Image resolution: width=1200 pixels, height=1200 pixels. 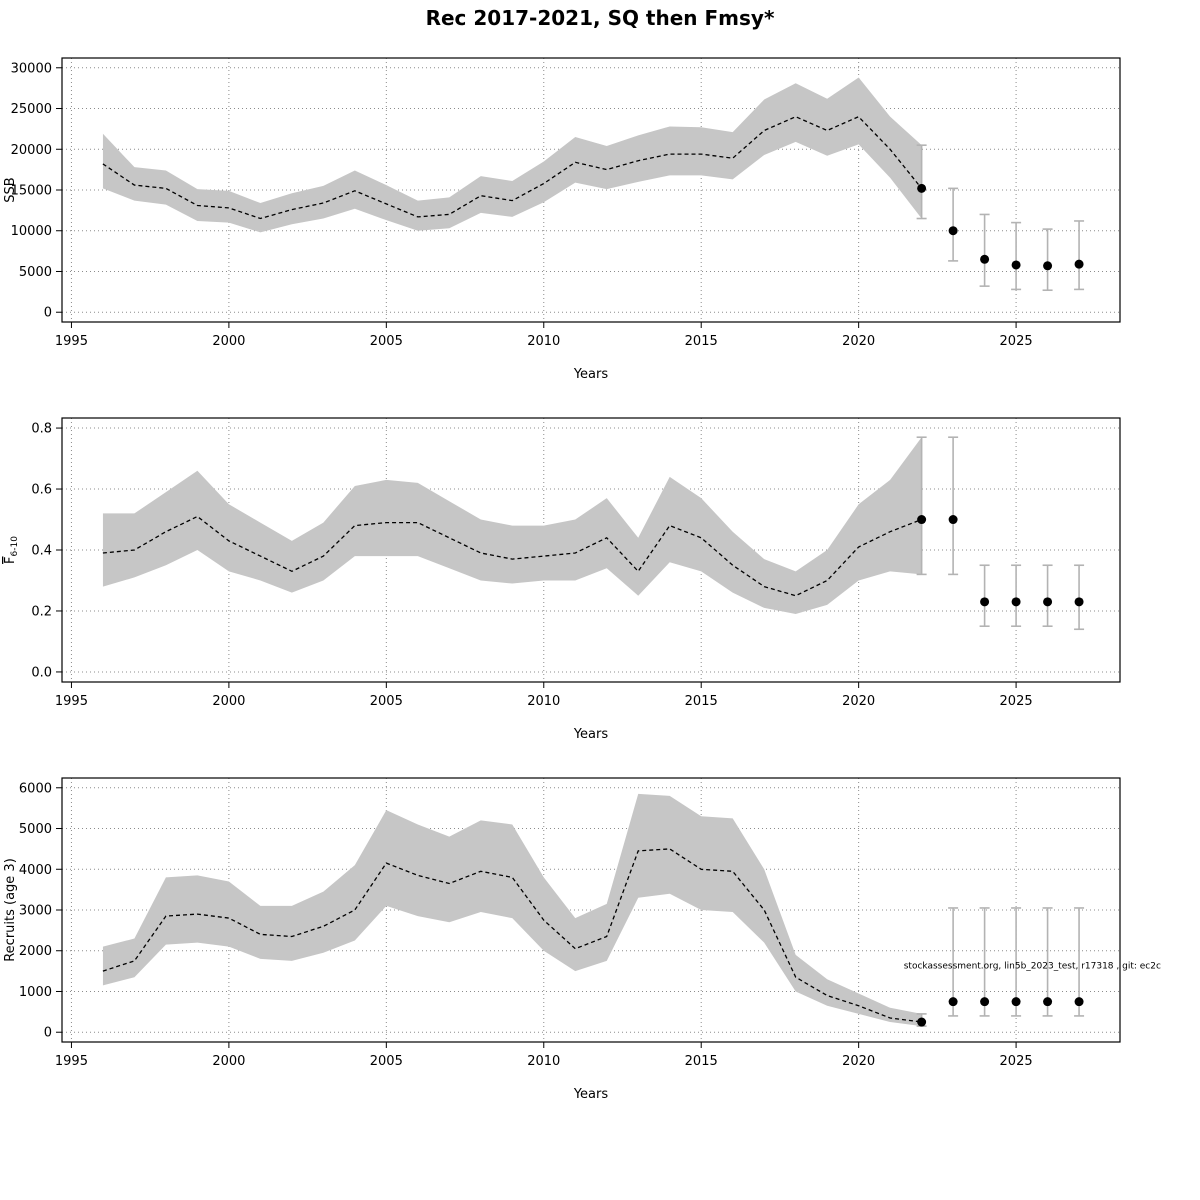 I want to click on y-tick-label: 4000, so click(x=35, y=870).